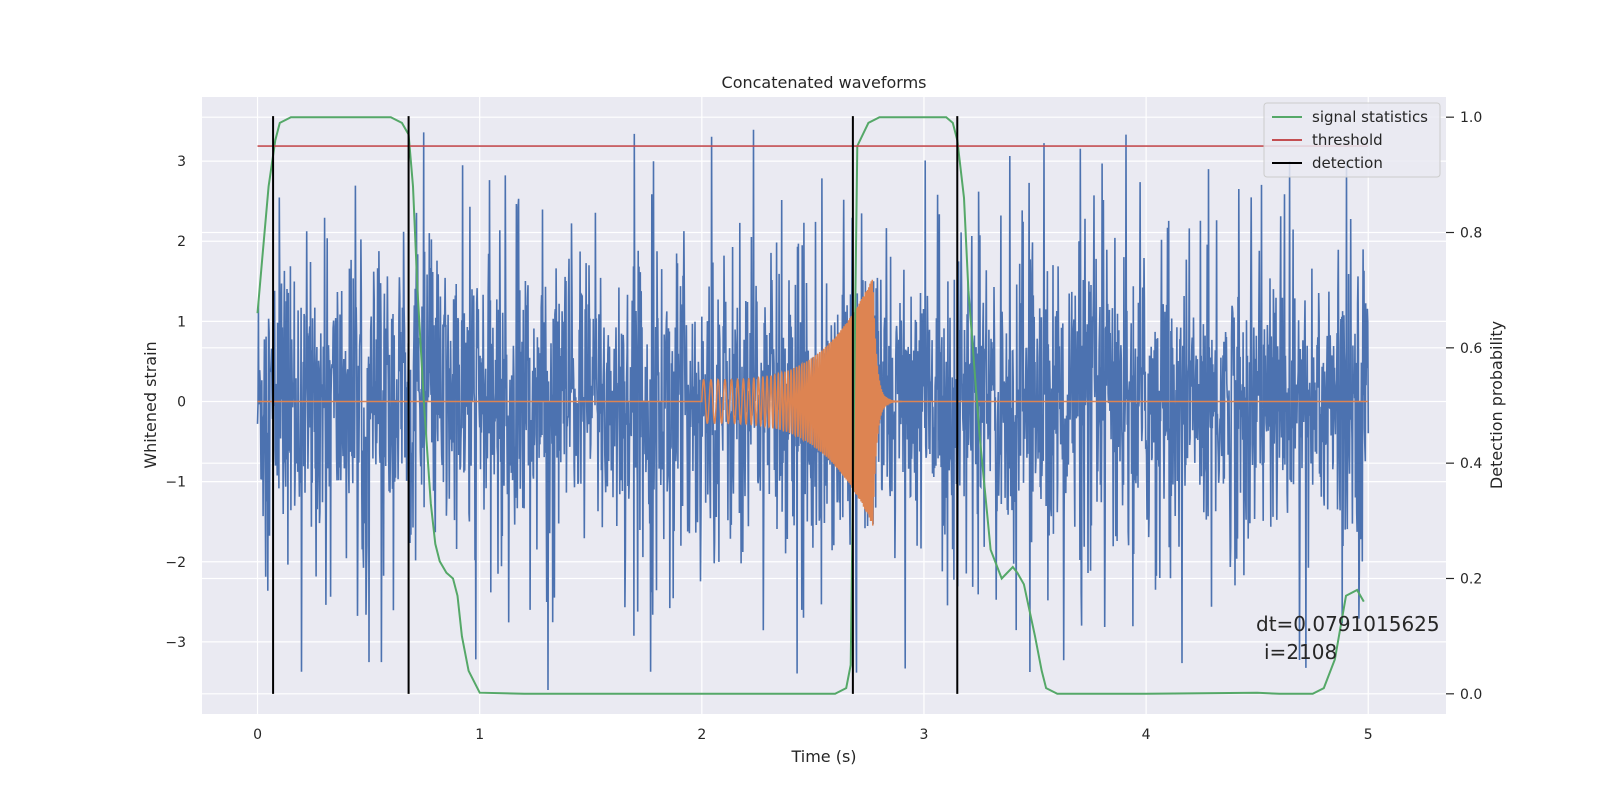  What do you see at coordinates (257, 735) in the screenshot?
I see `x-tick-label: 0` at bounding box center [257, 735].